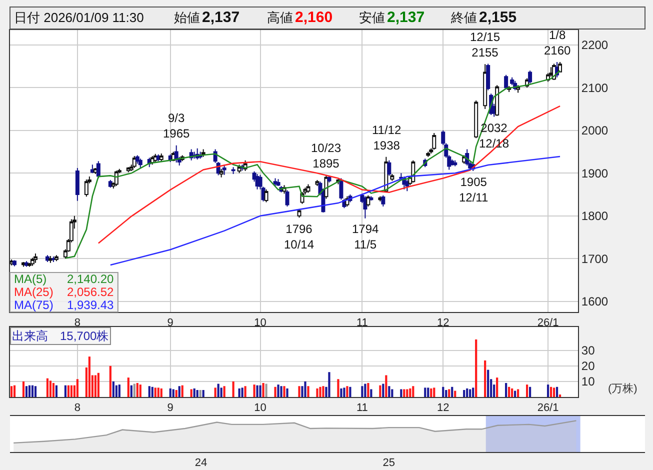 This screenshot has width=653, height=470. What do you see at coordinates (201, 463) in the screenshot?
I see `x-tick-label: 24` at bounding box center [201, 463].